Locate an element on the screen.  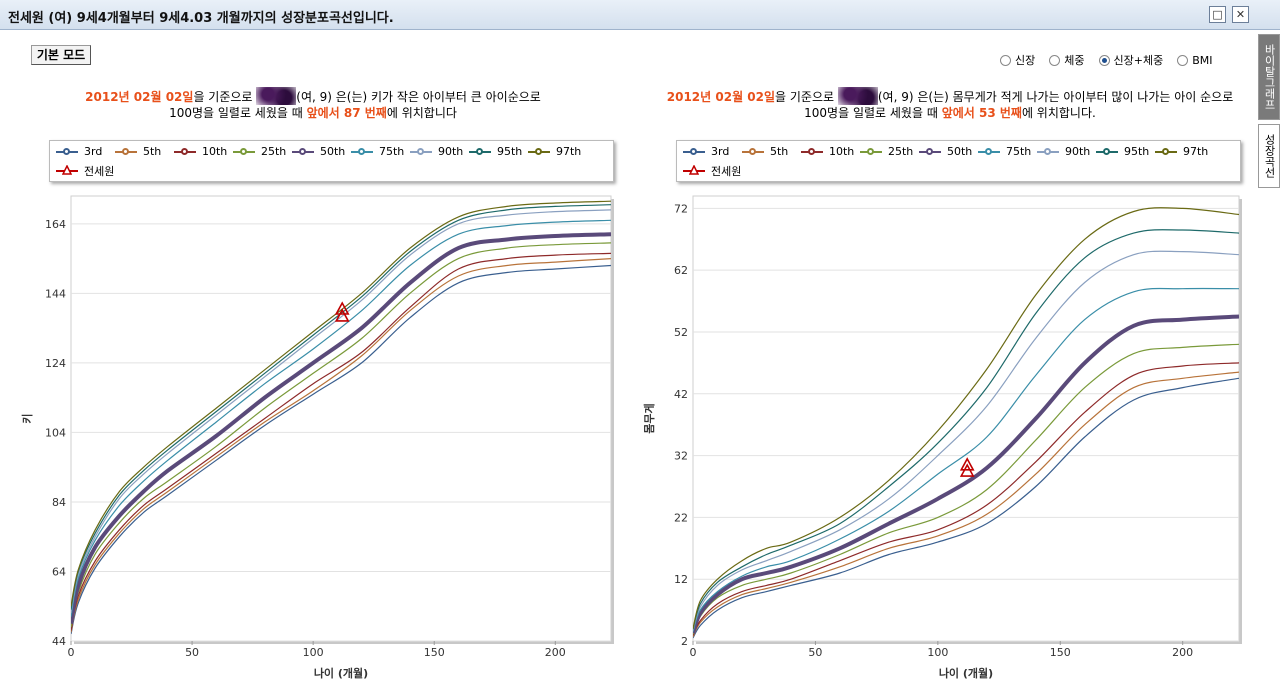
radio-dot-height-weight is located at coordinates (1104, 60).